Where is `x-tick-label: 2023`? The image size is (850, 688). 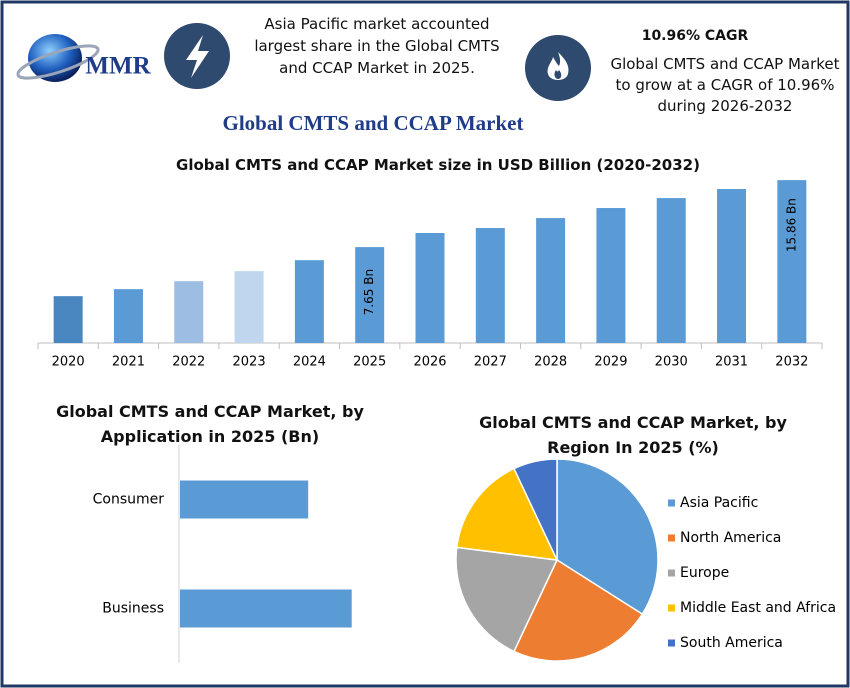
x-tick-label: 2023 is located at coordinates (249, 362).